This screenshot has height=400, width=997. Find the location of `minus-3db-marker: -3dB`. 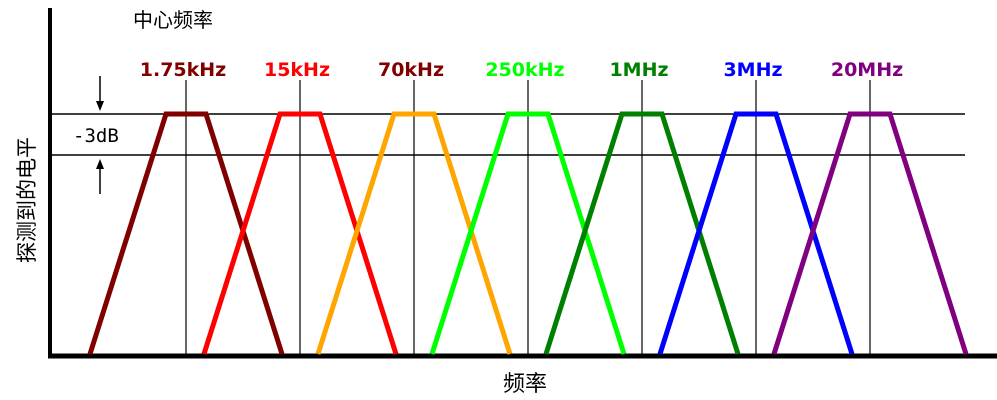

minus-3db-marker: -3dB is located at coordinates (96, 135).